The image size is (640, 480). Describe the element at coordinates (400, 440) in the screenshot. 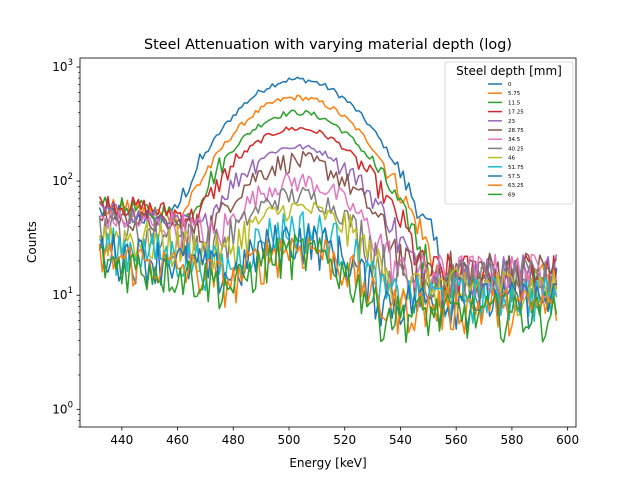

I see `x-tick-label: 540` at that location.